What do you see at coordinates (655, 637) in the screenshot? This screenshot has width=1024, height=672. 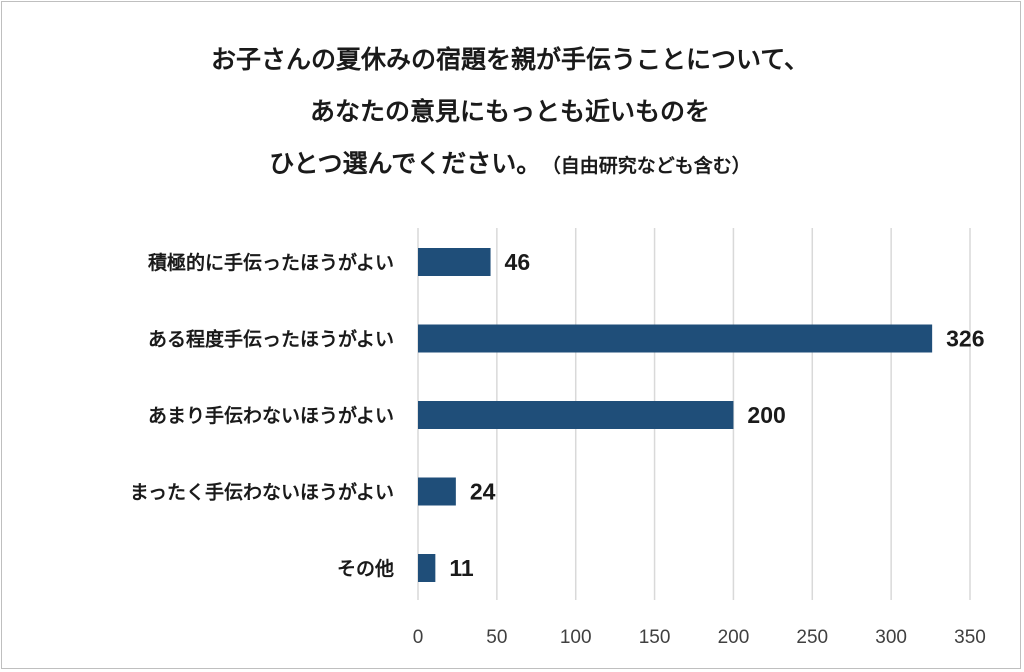 I see `x-tick-label: 150` at bounding box center [655, 637].